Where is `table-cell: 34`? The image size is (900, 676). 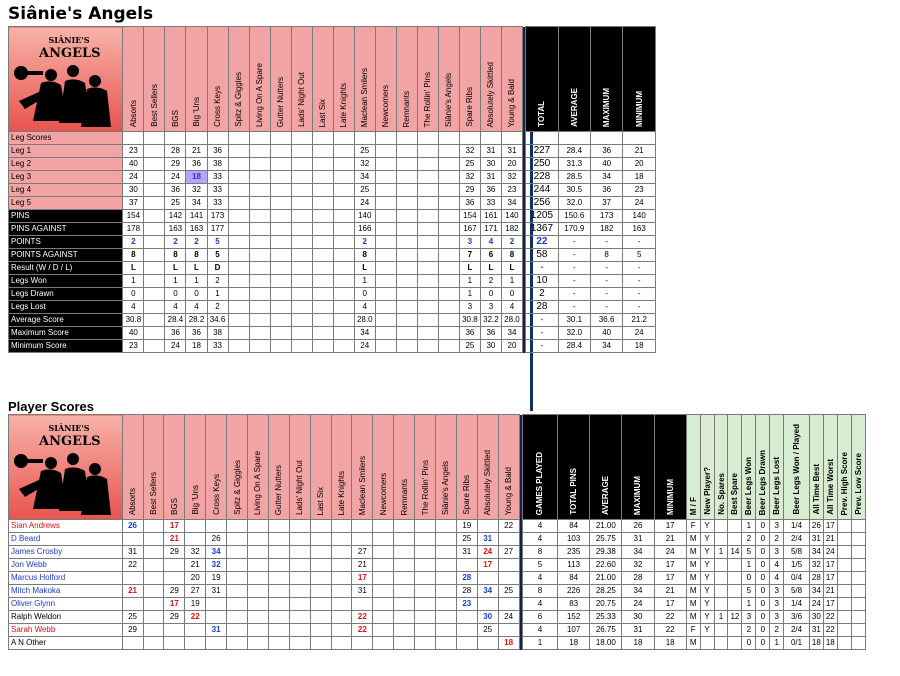 table-cell: 34 is located at coordinates (364, 177).